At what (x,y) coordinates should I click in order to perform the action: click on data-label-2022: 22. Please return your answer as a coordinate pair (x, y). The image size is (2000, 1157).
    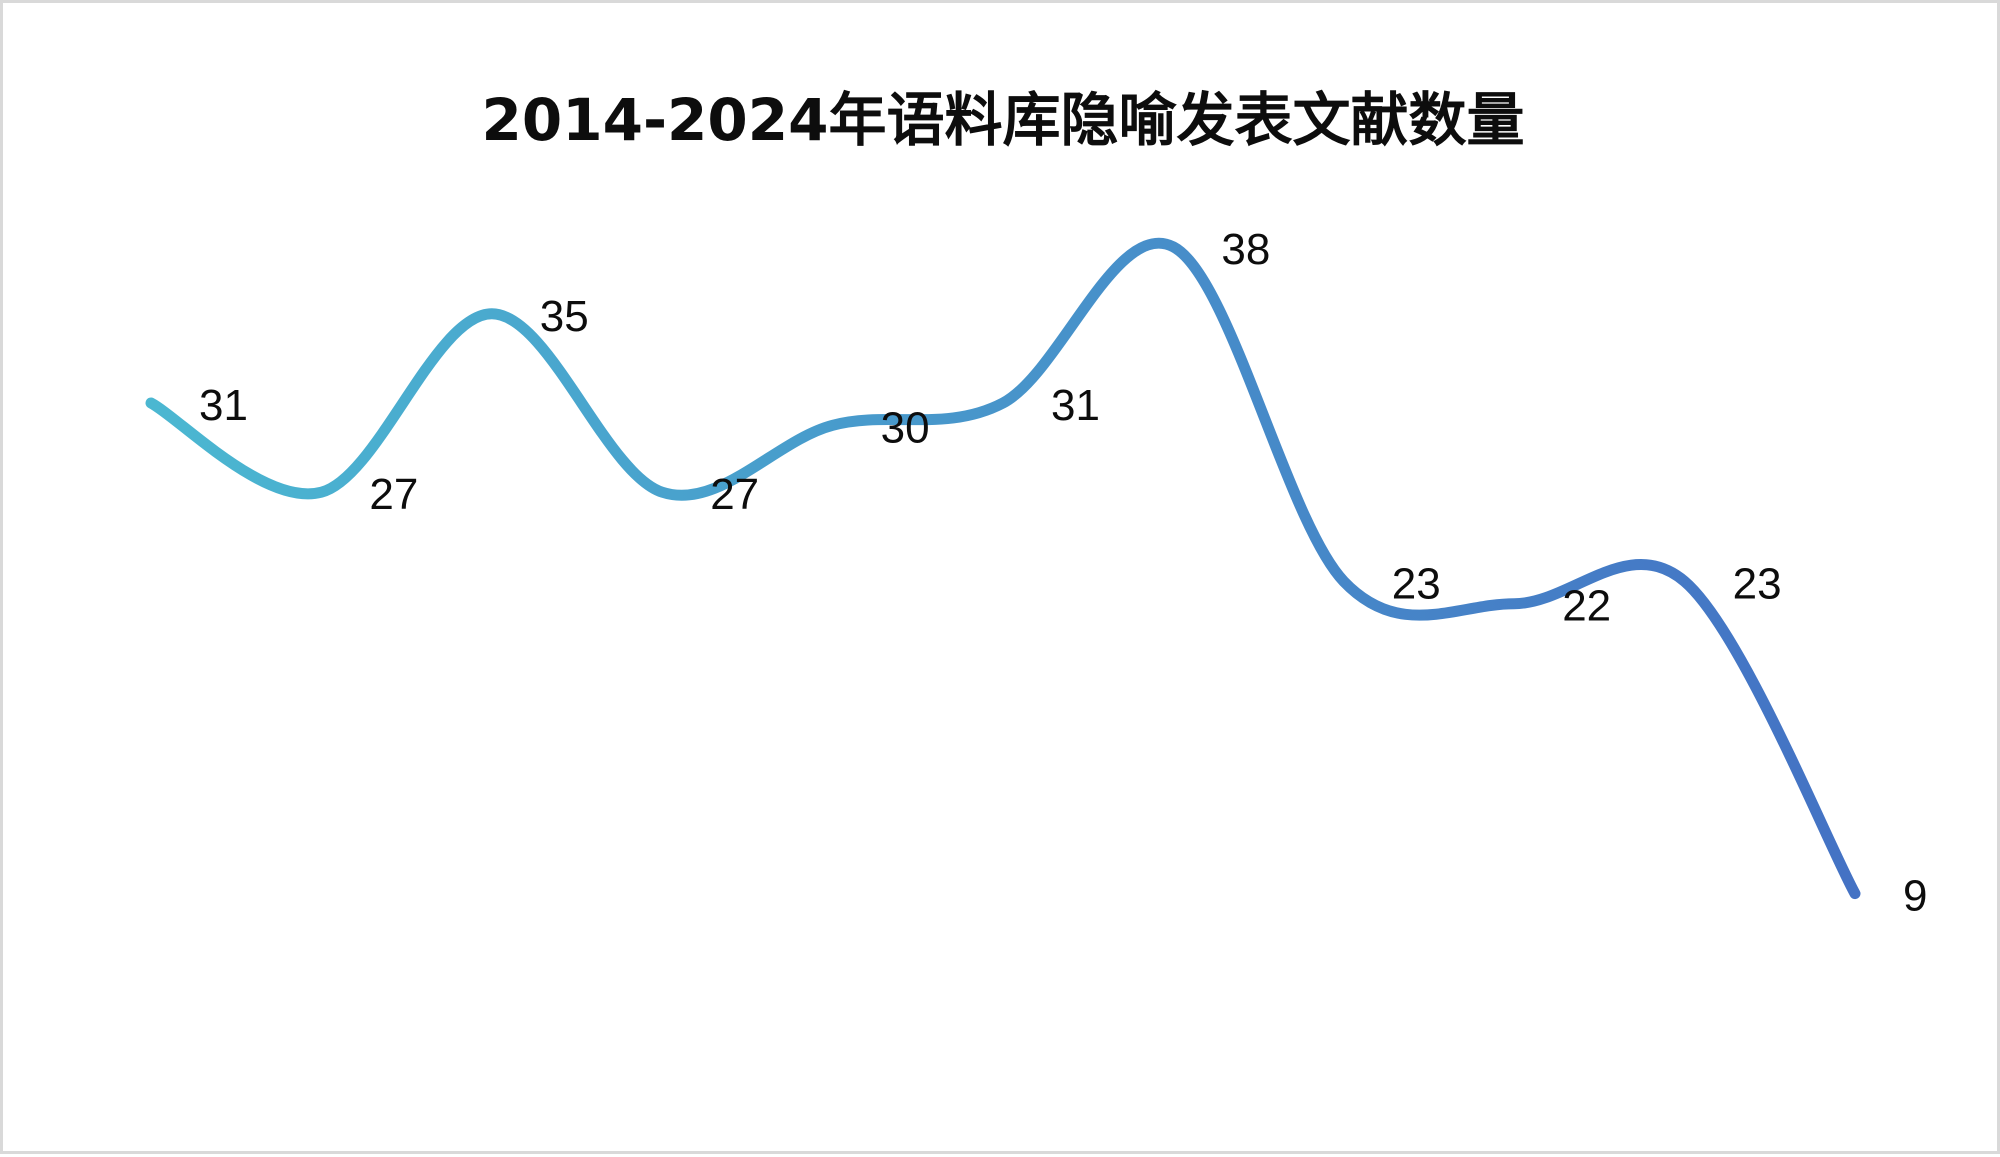
    Looking at the image, I should click on (1586, 606).